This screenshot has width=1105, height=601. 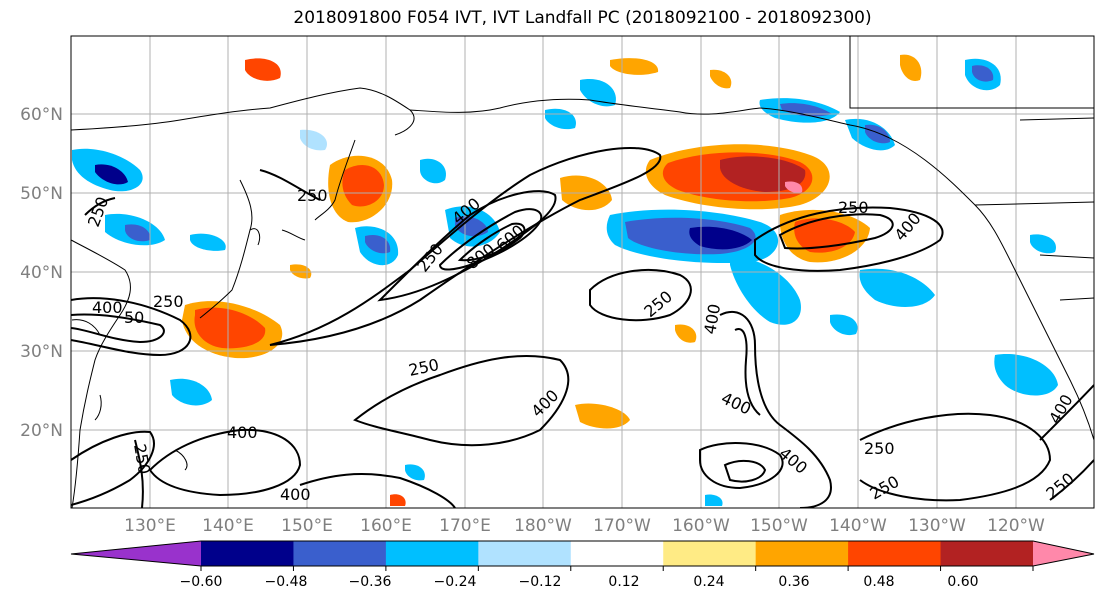 What do you see at coordinates (701, 526) in the screenshot?
I see `lon-label: 160°W` at bounding box center [701, 526].